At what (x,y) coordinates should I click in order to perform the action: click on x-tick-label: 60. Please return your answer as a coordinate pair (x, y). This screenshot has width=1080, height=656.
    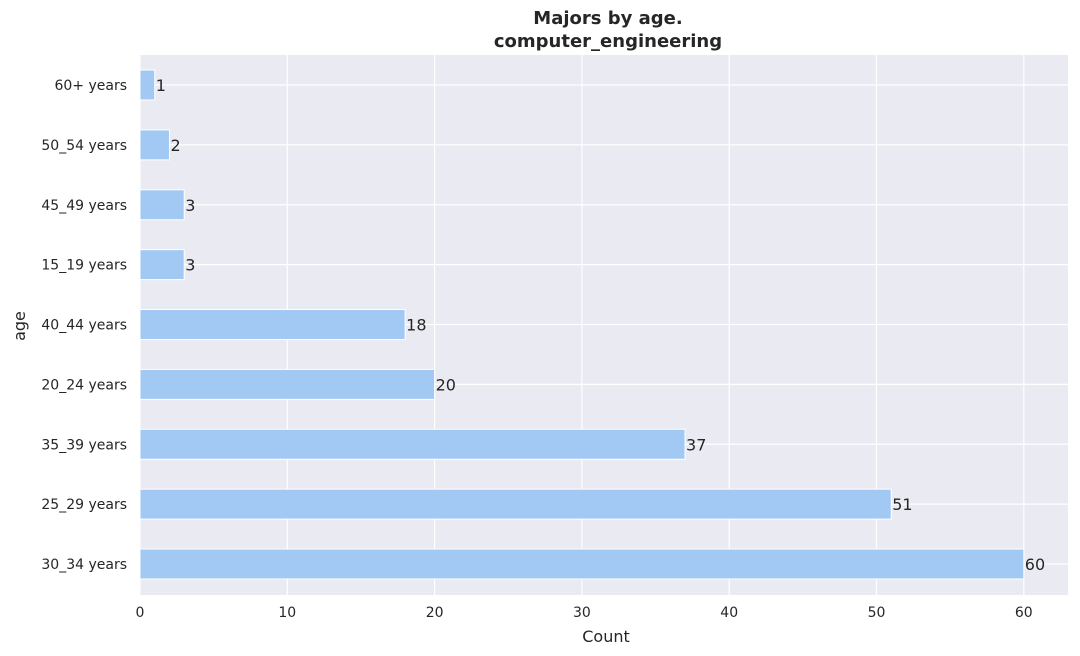
    Looking at the image, I should click on (1024, 613).